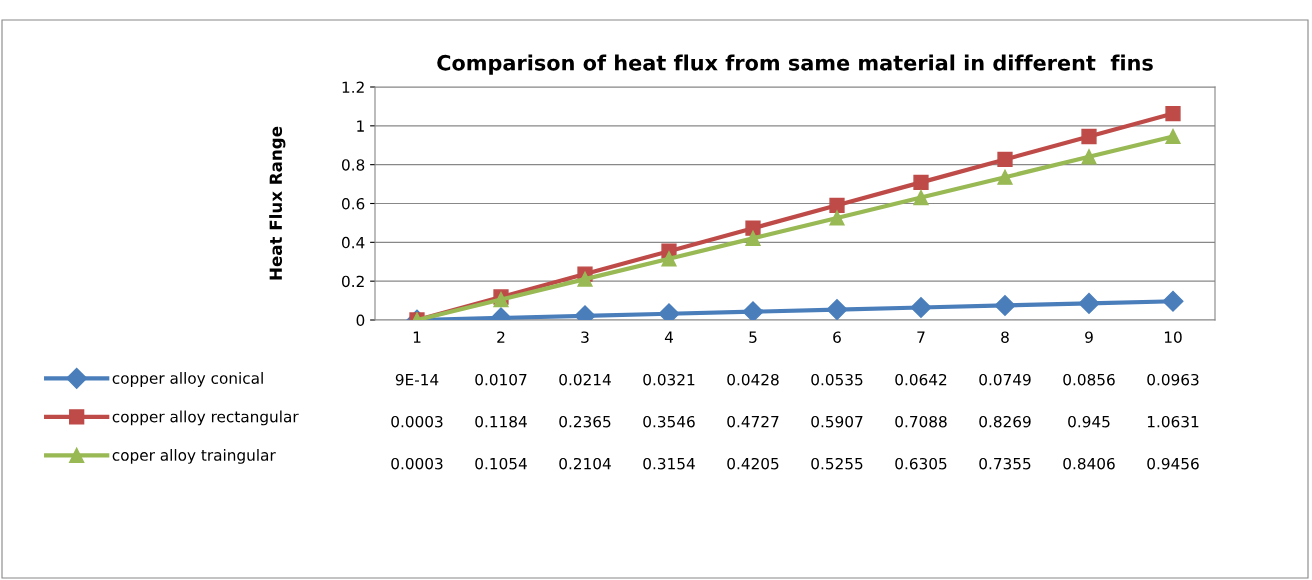 Image resolution: width=1312 pixels, height=580 pixels. What do you see at coordinates (360, 320) in the screenshot?
I see `y-tick-label: 0` at bounding box center [360, 320].